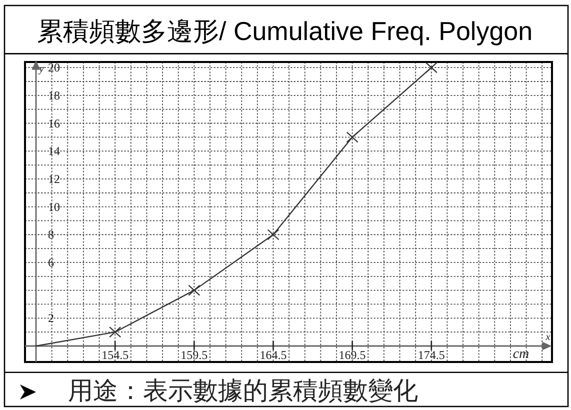 Image resolution: width=571 pixels, height=410 pixels. I want to click on y-tick-label: 20, so click(54, 67).